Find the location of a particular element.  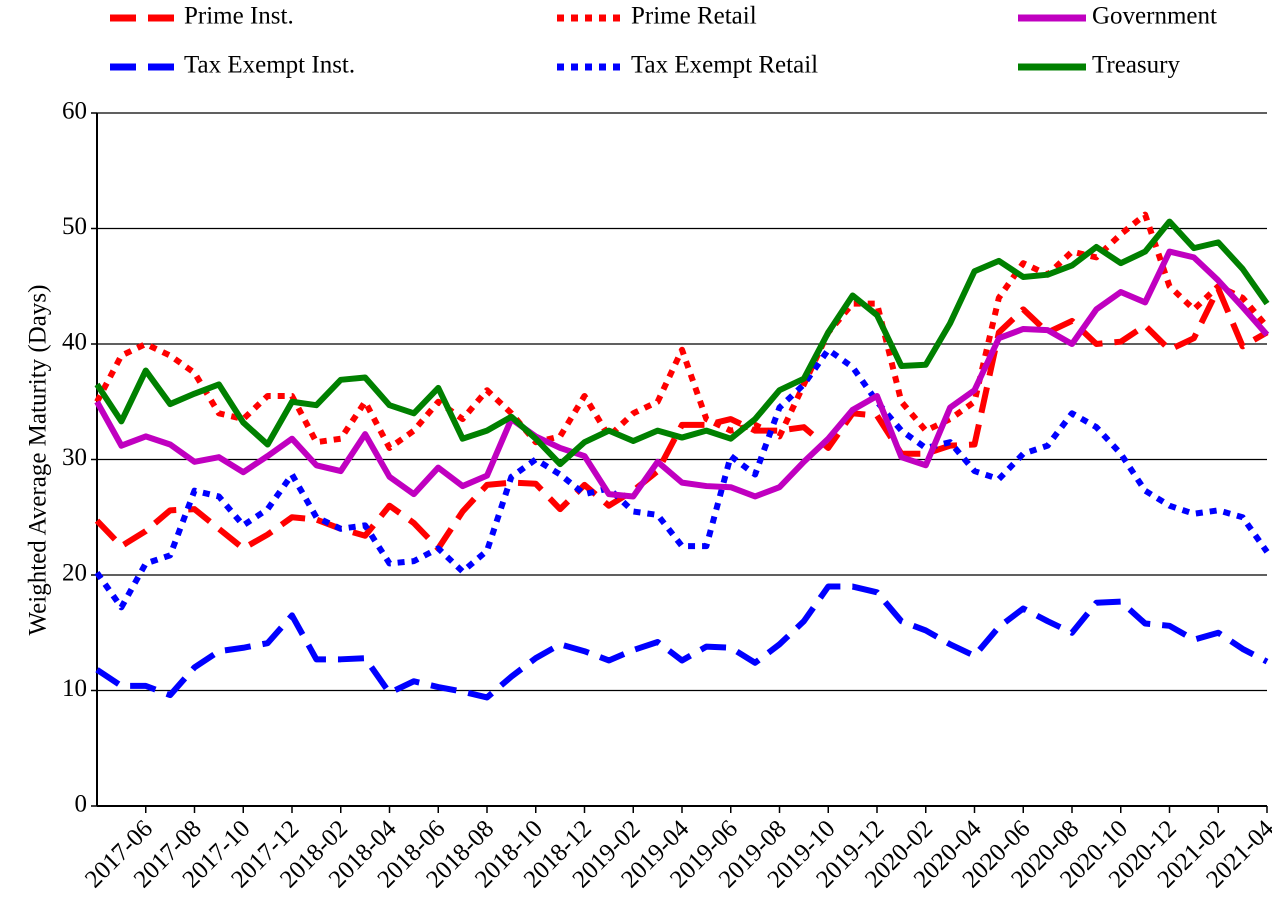

y-tick-label: 0 is located at coordinates (81, 804).